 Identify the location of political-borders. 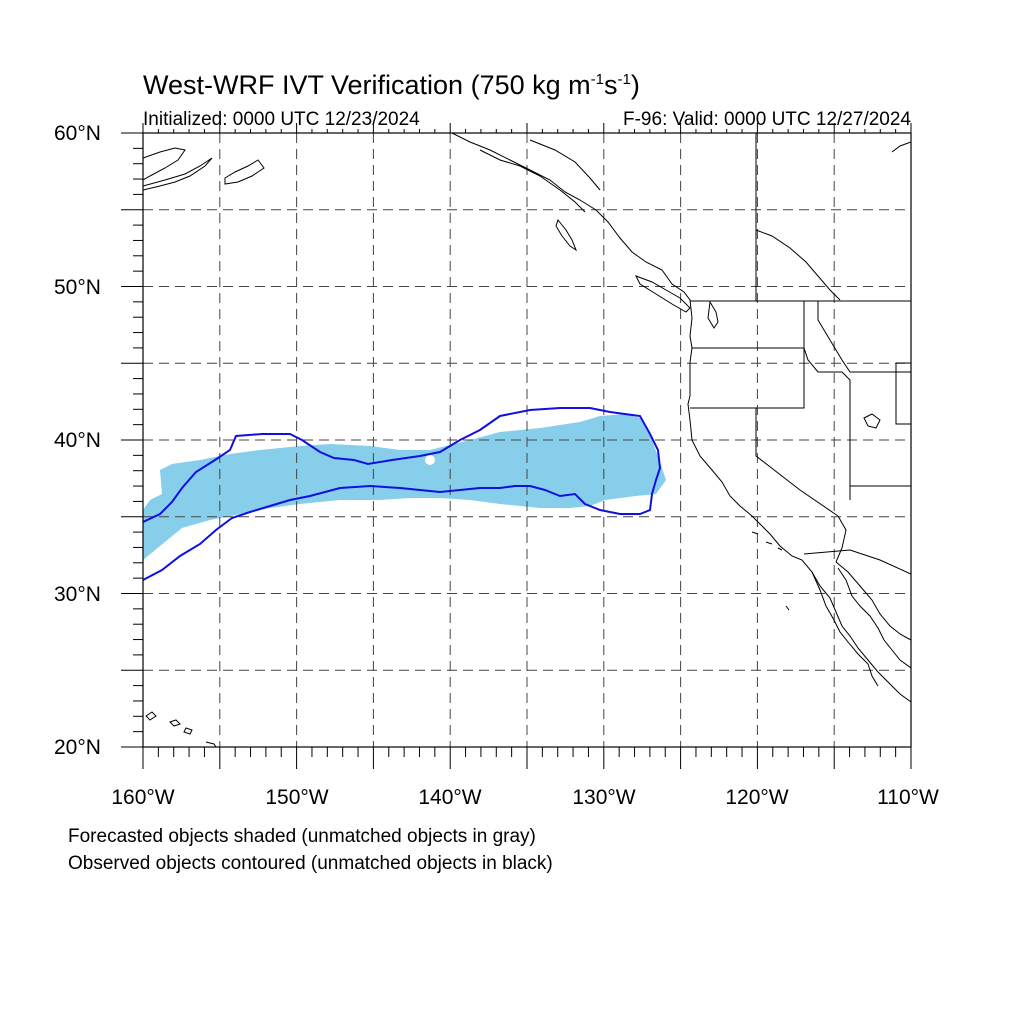
(800, 354).